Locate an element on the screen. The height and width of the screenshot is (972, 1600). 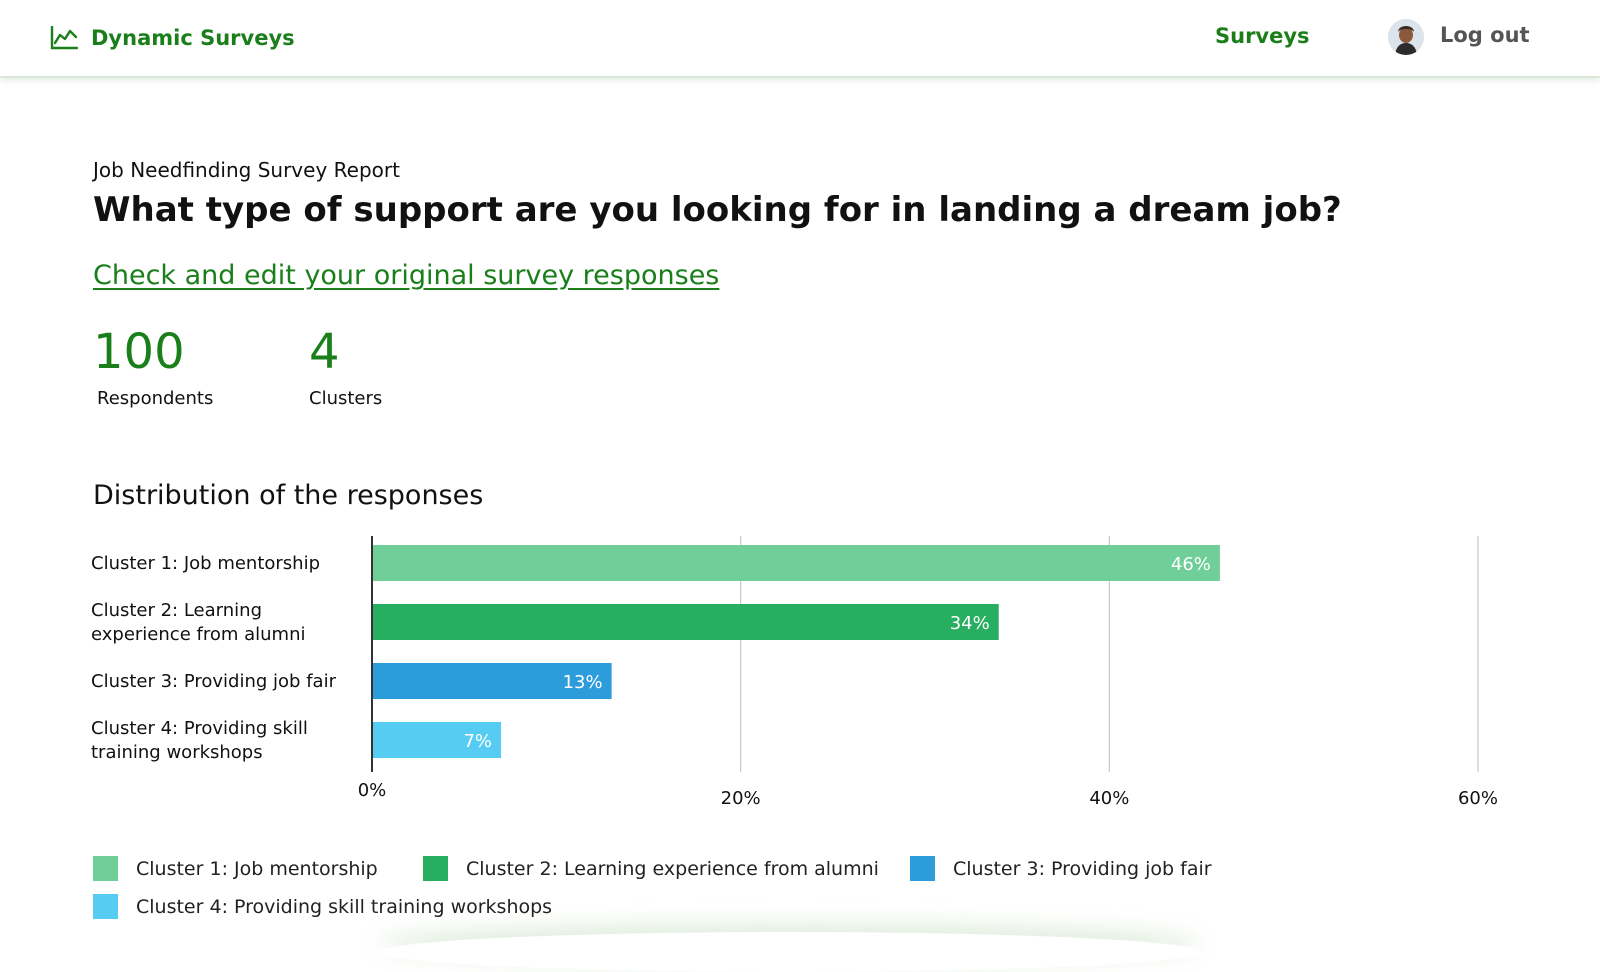
user-avatar is located at coordinates (1406, 37).